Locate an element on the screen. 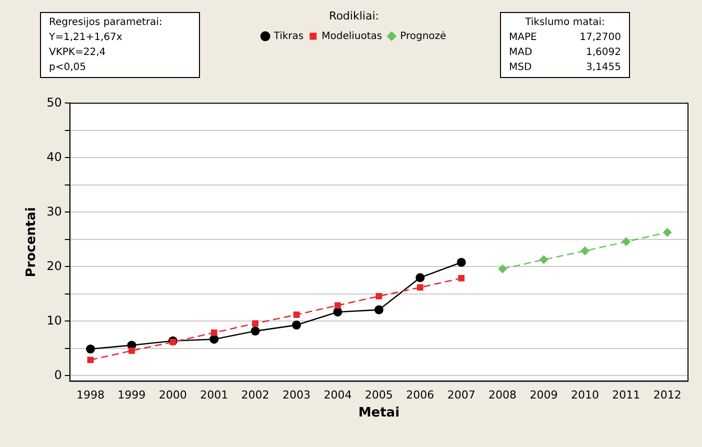 This screenshot has height=447, width=702. x-tick-label: 2006 is located at coordinates (420, 395).